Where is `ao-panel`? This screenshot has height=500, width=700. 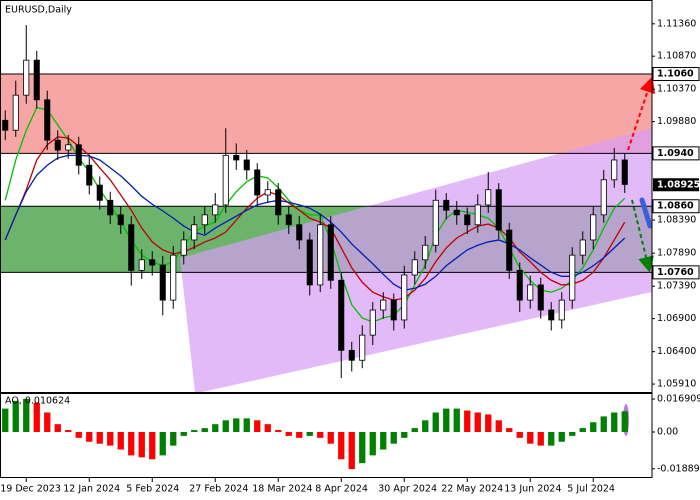
ao-panel is located at coordinates (315, 434).